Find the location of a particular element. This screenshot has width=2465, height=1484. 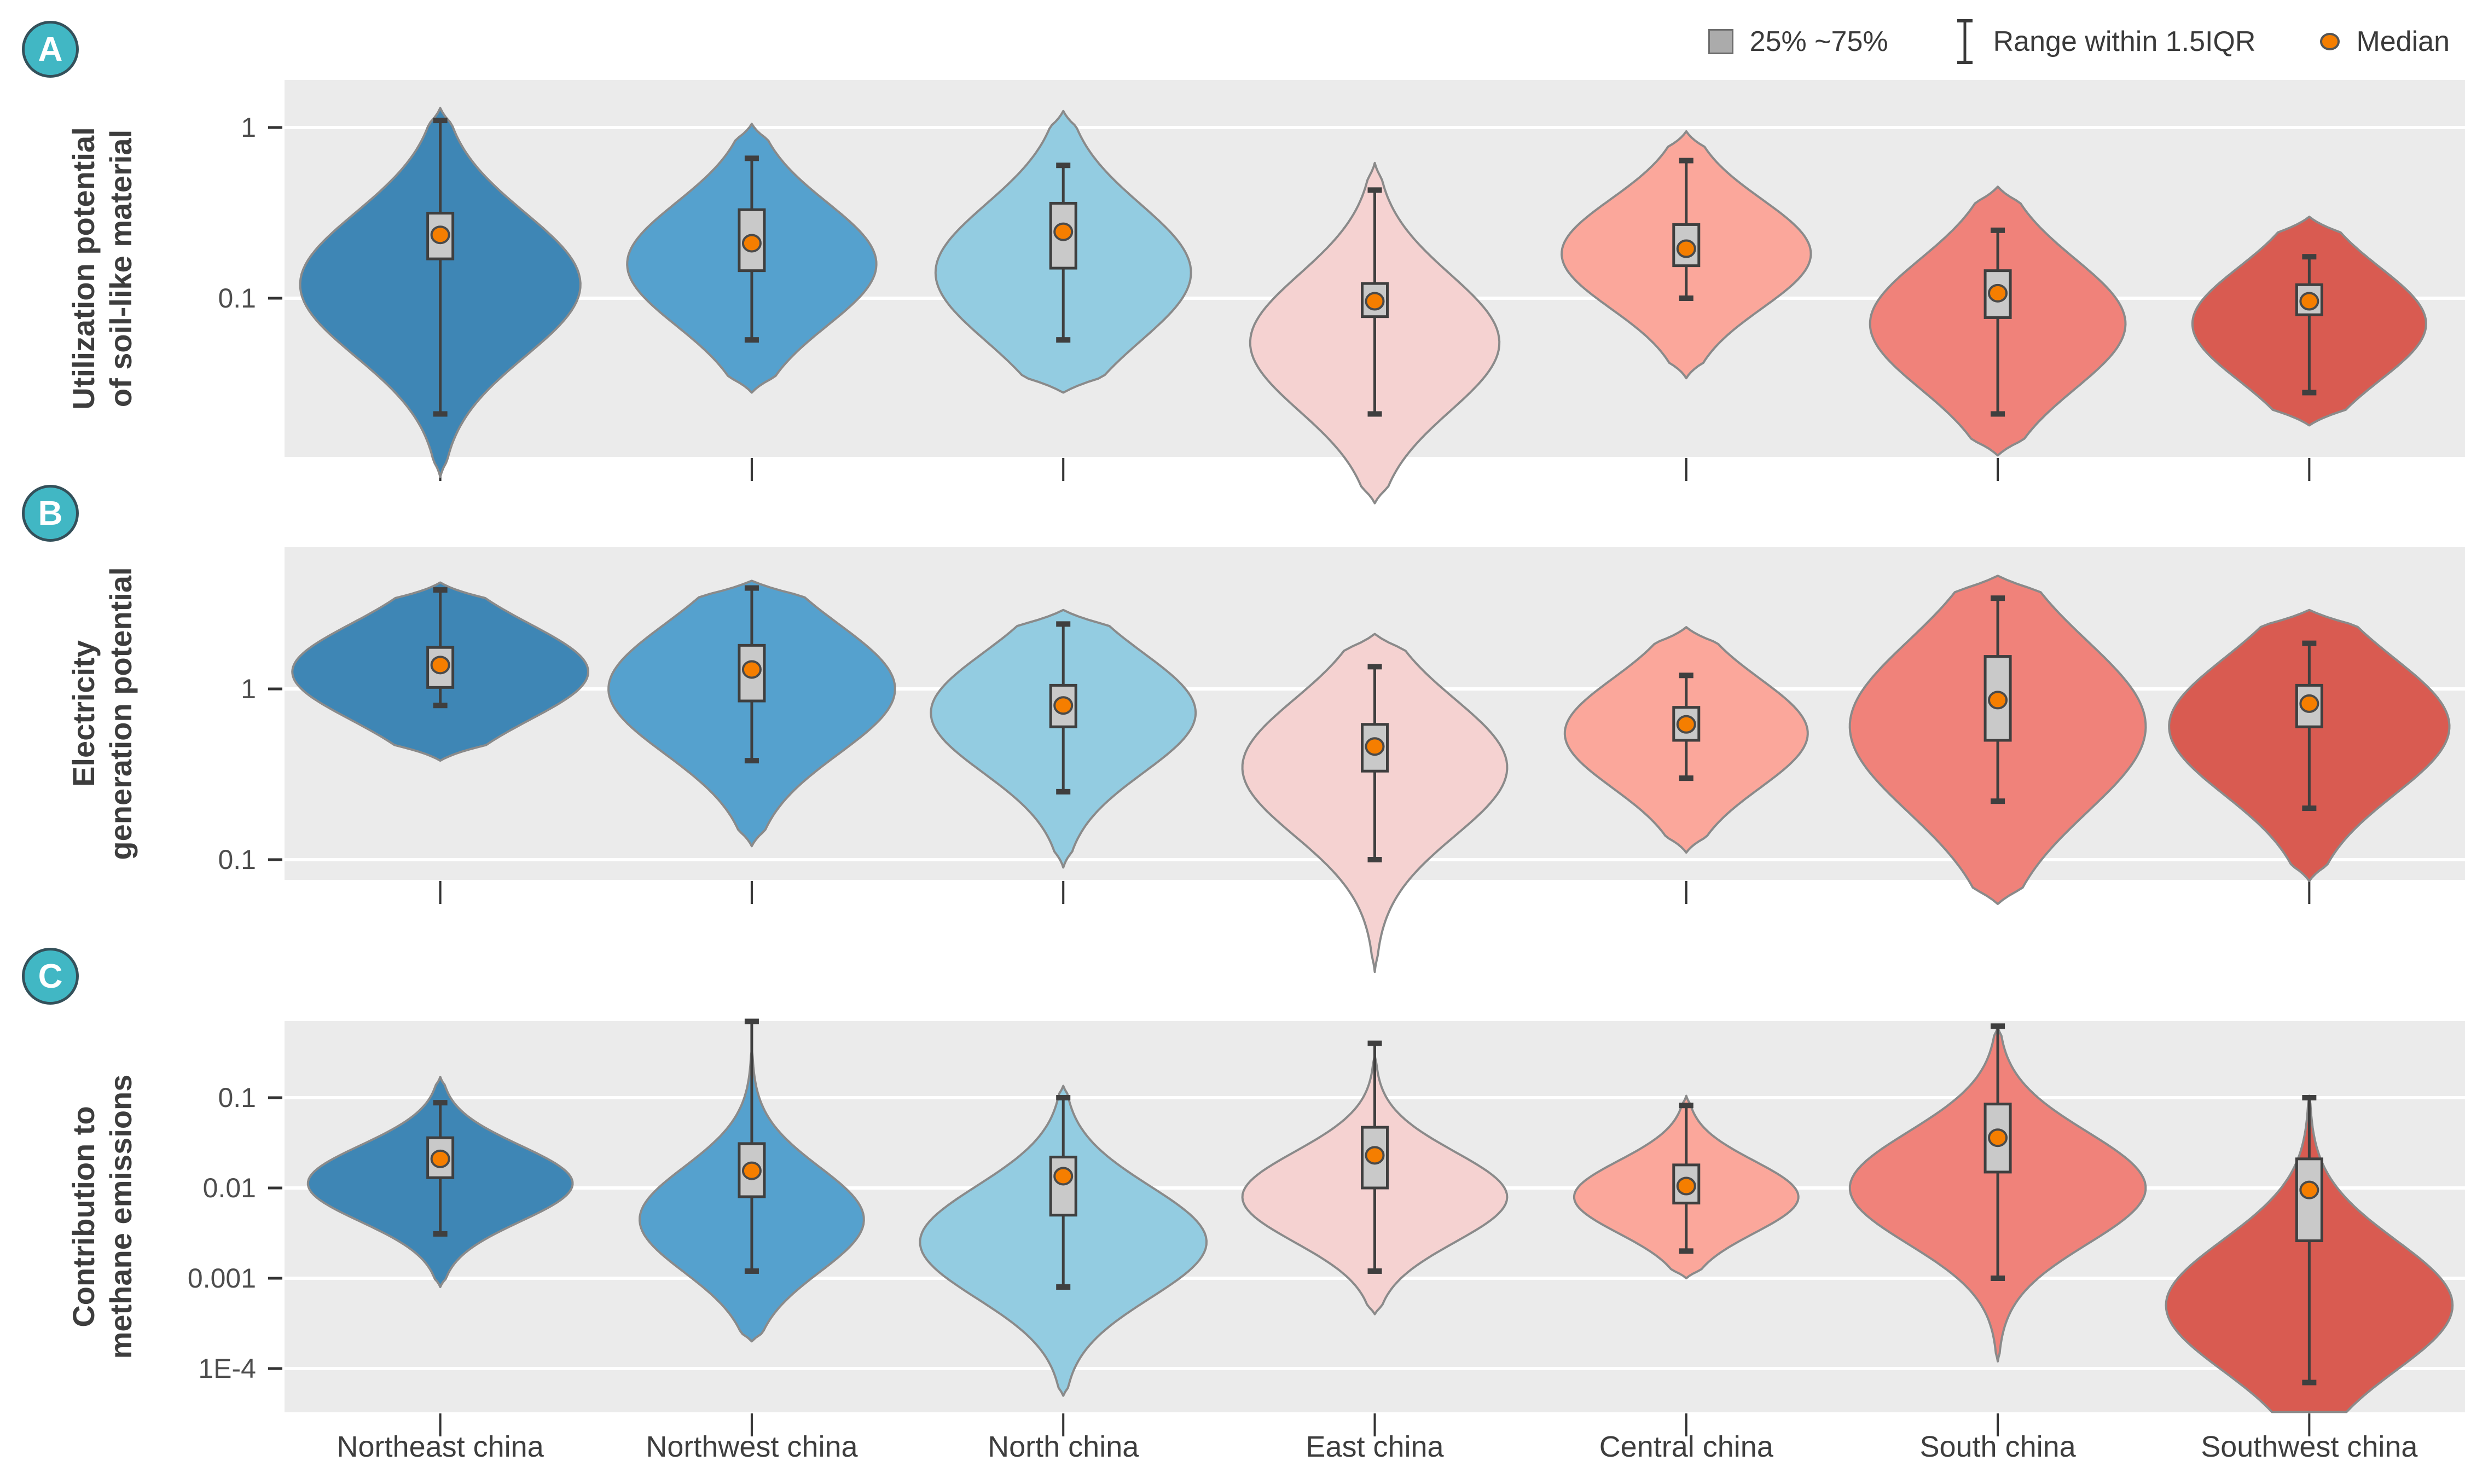

y-axis-title: Contribution to is located at coordinates (83, 1216).